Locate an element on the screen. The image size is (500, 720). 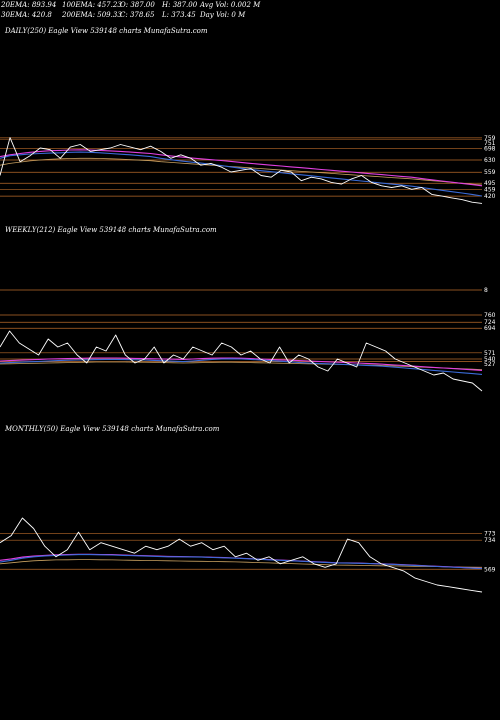
daily-level-label: 630 is located at coordinates (490, 160).